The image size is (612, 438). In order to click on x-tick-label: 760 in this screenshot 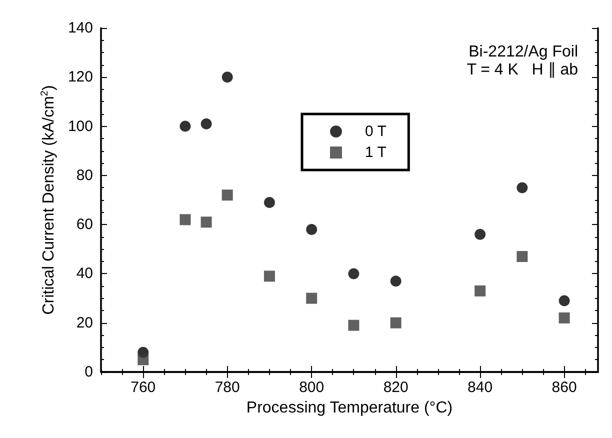, I will do `click(143, 387)`.